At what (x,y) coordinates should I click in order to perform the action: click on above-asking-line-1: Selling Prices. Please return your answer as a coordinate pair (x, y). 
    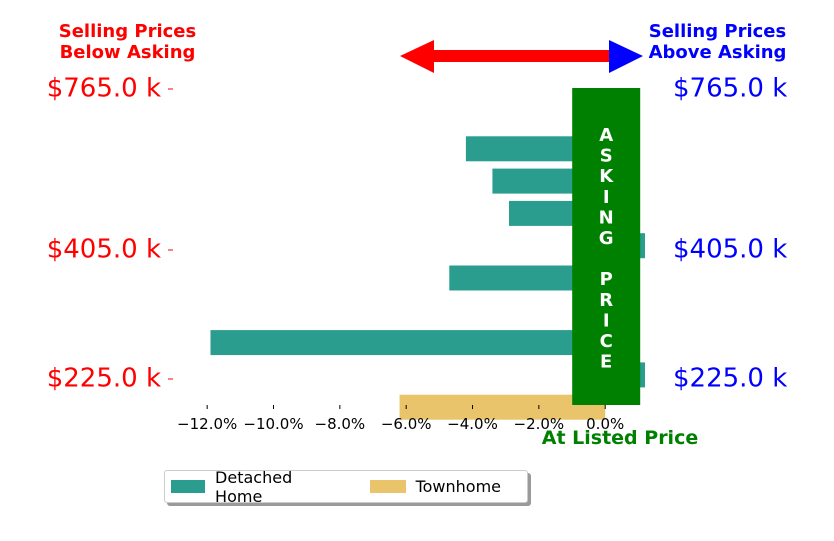
    Looking at the image, I should click on (717, 31).